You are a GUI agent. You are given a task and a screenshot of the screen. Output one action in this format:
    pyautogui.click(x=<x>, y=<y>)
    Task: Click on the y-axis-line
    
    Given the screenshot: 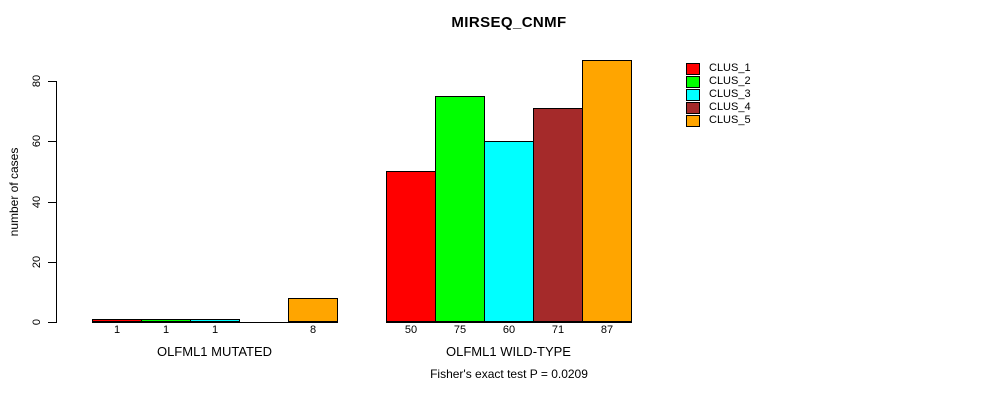 What is the action you would take?
    pyautogui.click(x=56, y=202)
    